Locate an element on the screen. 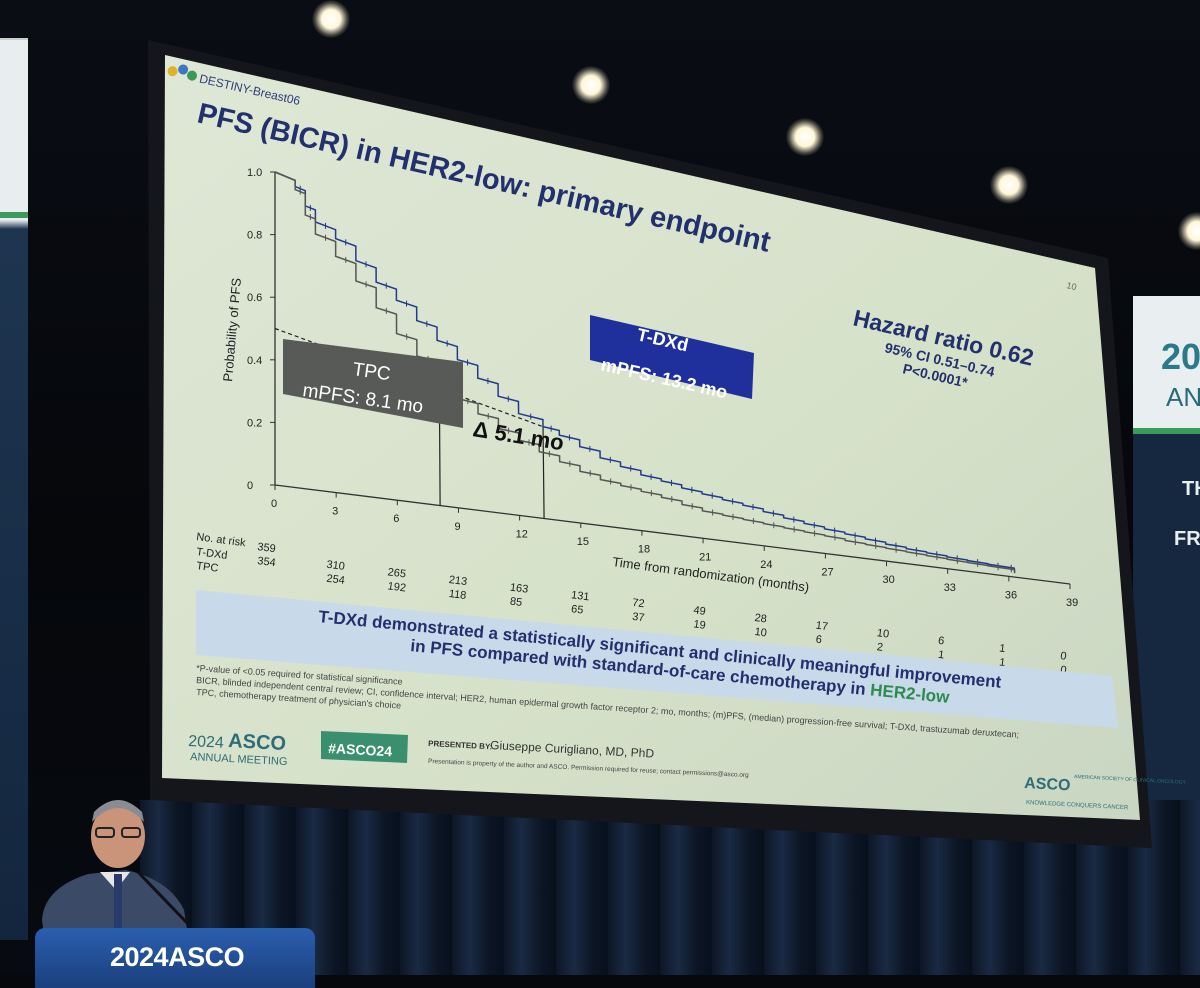 Image resolution: width=1200 pixels, height=988 pixels. asco-year: 2024 is located at coordinates (206, 742).